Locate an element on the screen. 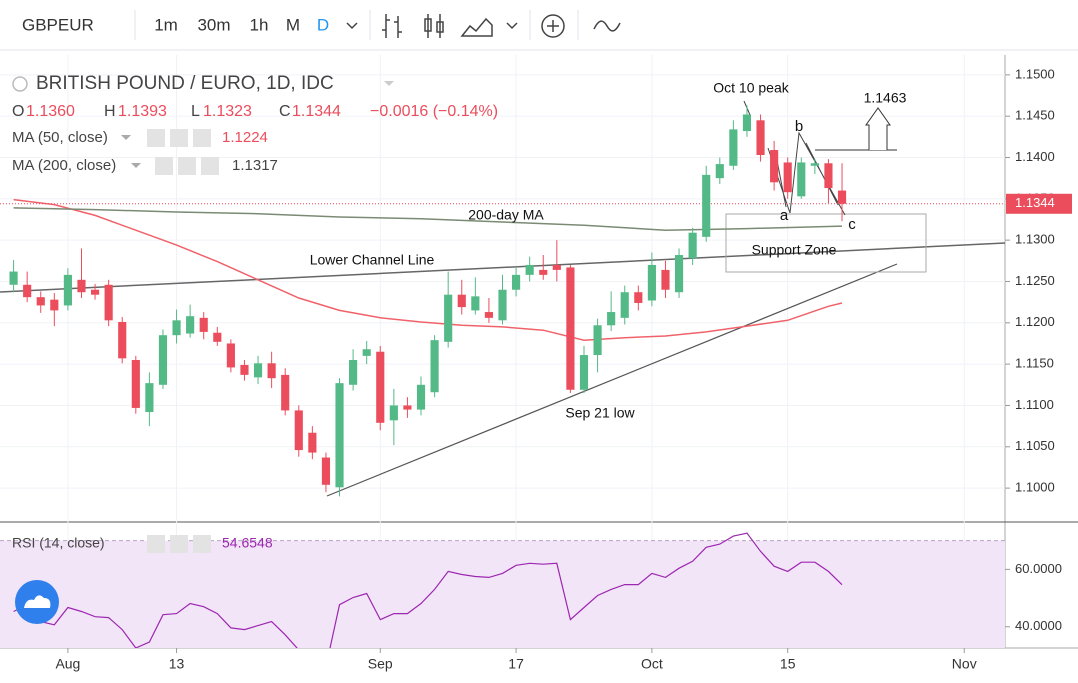 The image size is (1078, 683). logo-cloud is located at coordinates (37, 601).